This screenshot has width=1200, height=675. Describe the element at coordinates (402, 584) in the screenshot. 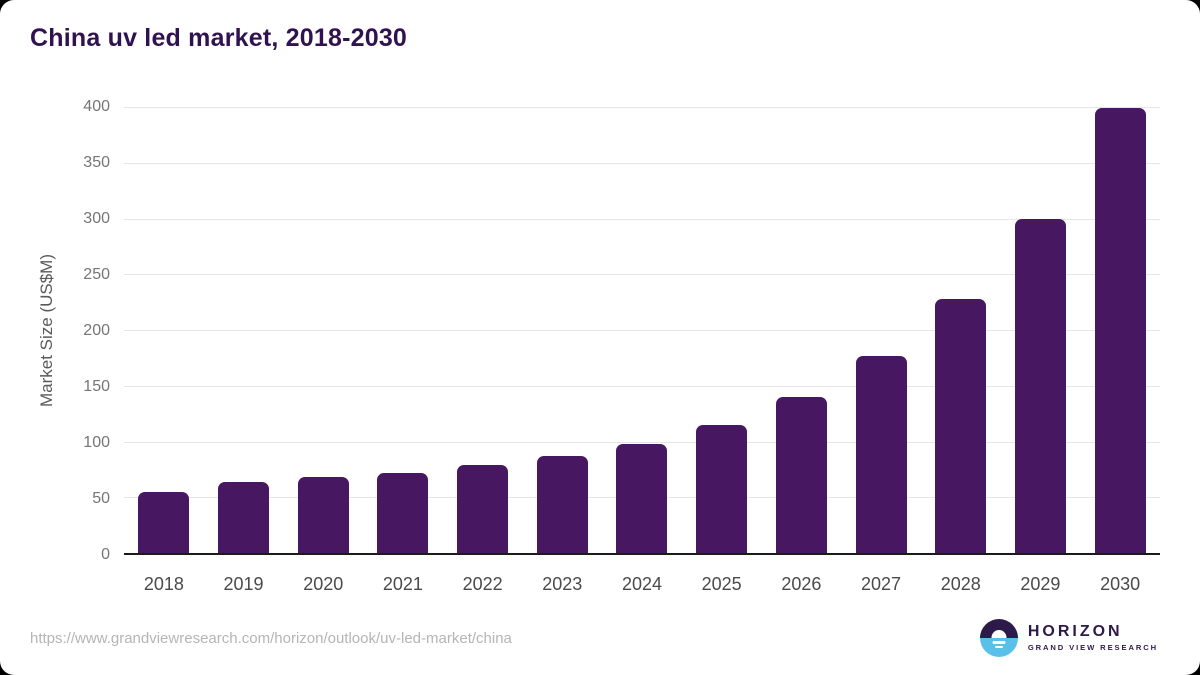

I see `x-tick-label: 2021` at that location.